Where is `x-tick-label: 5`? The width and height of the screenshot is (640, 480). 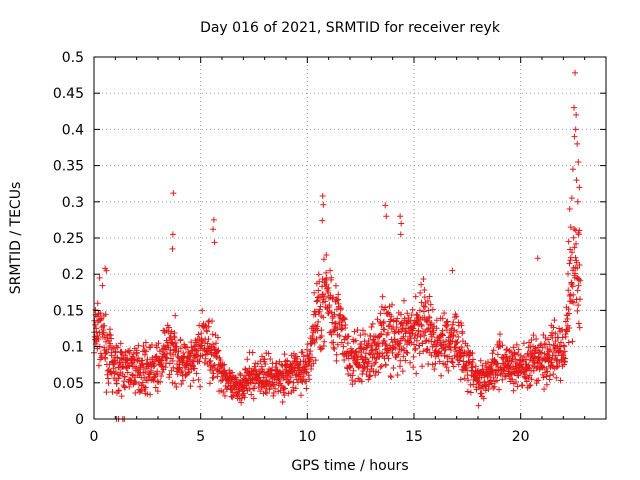 x-tick-label: 5 is located at coordinates (200, 437).